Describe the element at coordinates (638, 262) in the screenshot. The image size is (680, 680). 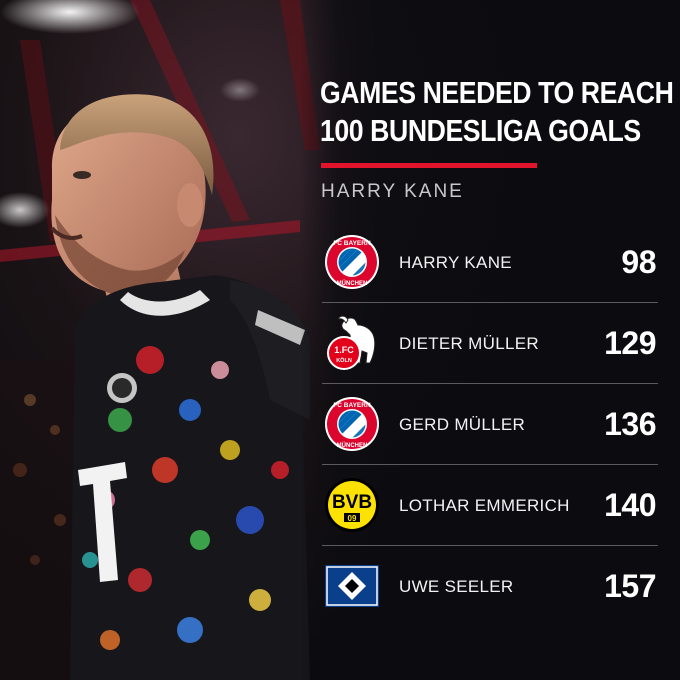
I see `games-value: 98` at that location.